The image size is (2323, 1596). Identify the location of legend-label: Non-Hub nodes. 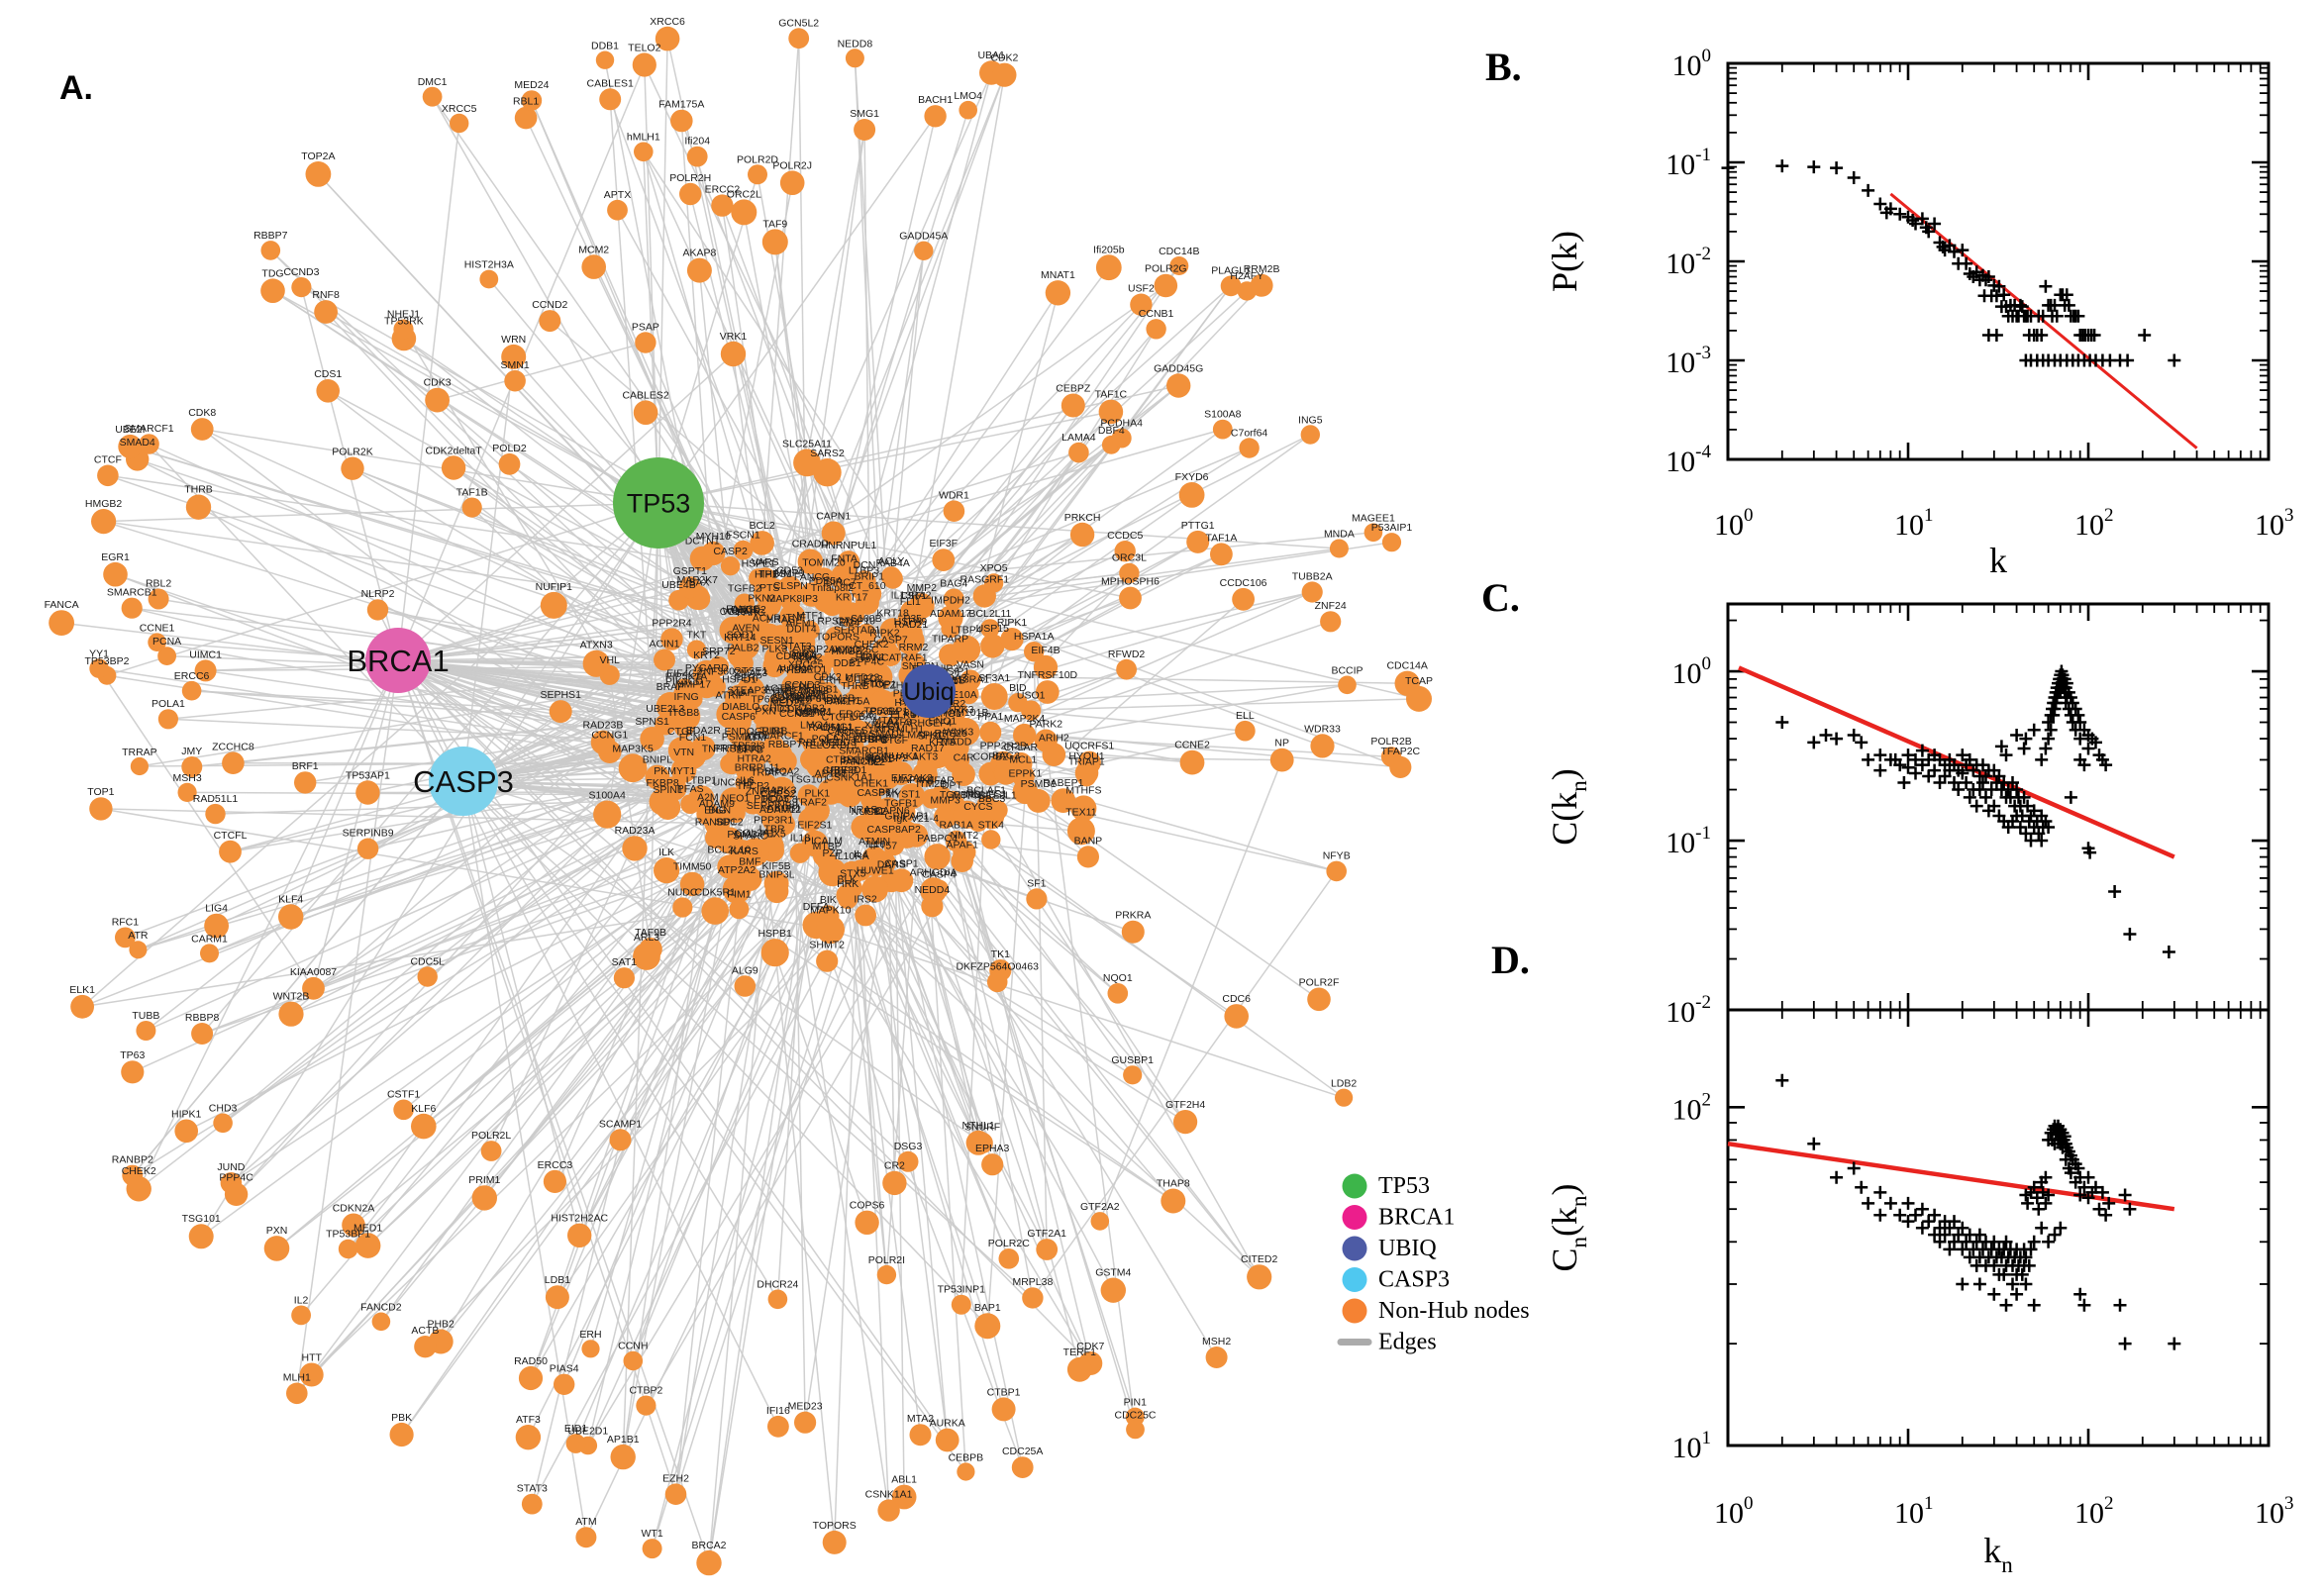
(1454, 1311).